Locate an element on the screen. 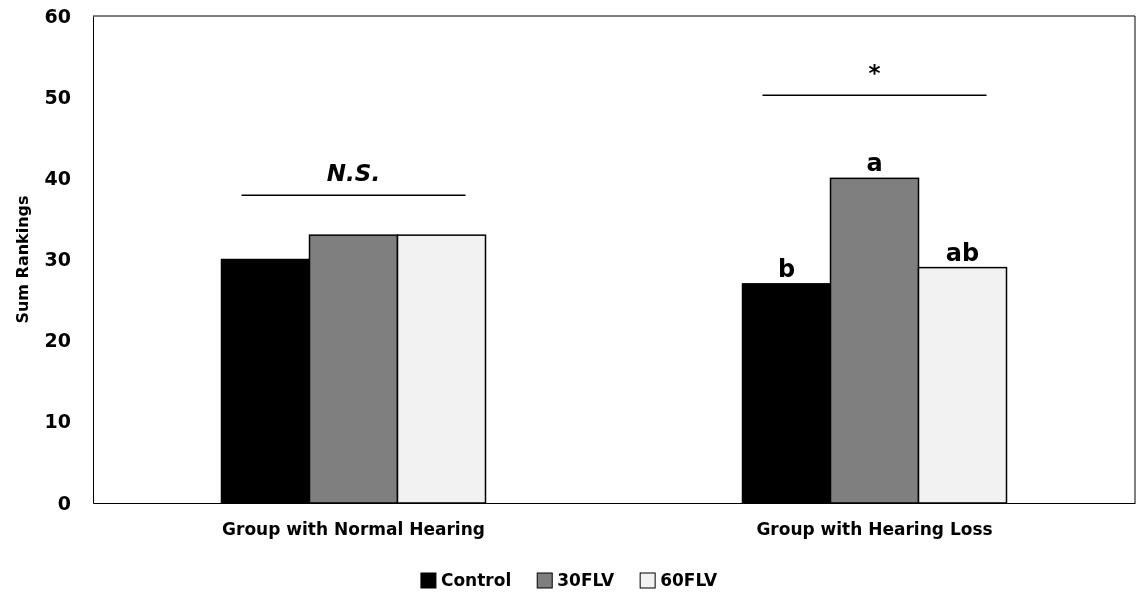  legend-label: 60FLV is located at coordinates (689, 580).